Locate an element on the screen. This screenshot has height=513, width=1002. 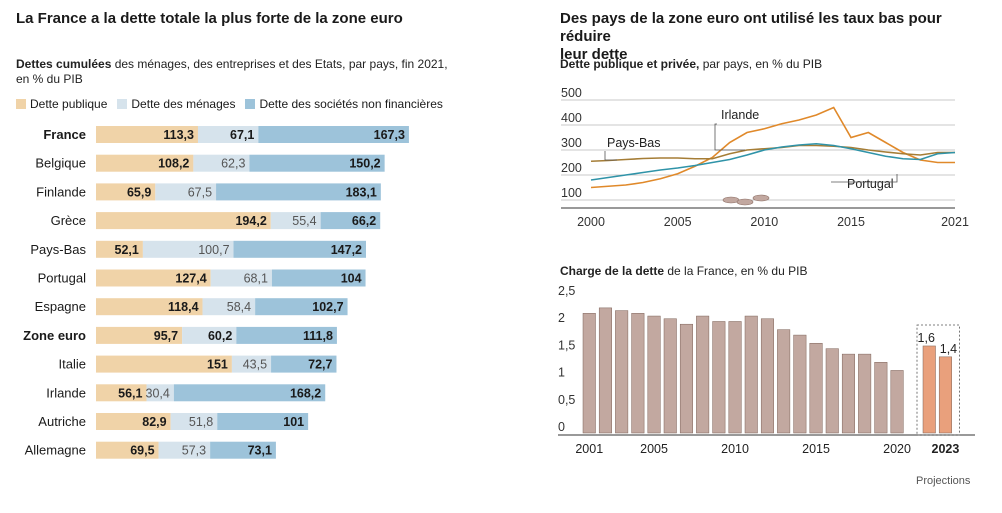
category-label: Irlande is located at coordinates (66, 392).